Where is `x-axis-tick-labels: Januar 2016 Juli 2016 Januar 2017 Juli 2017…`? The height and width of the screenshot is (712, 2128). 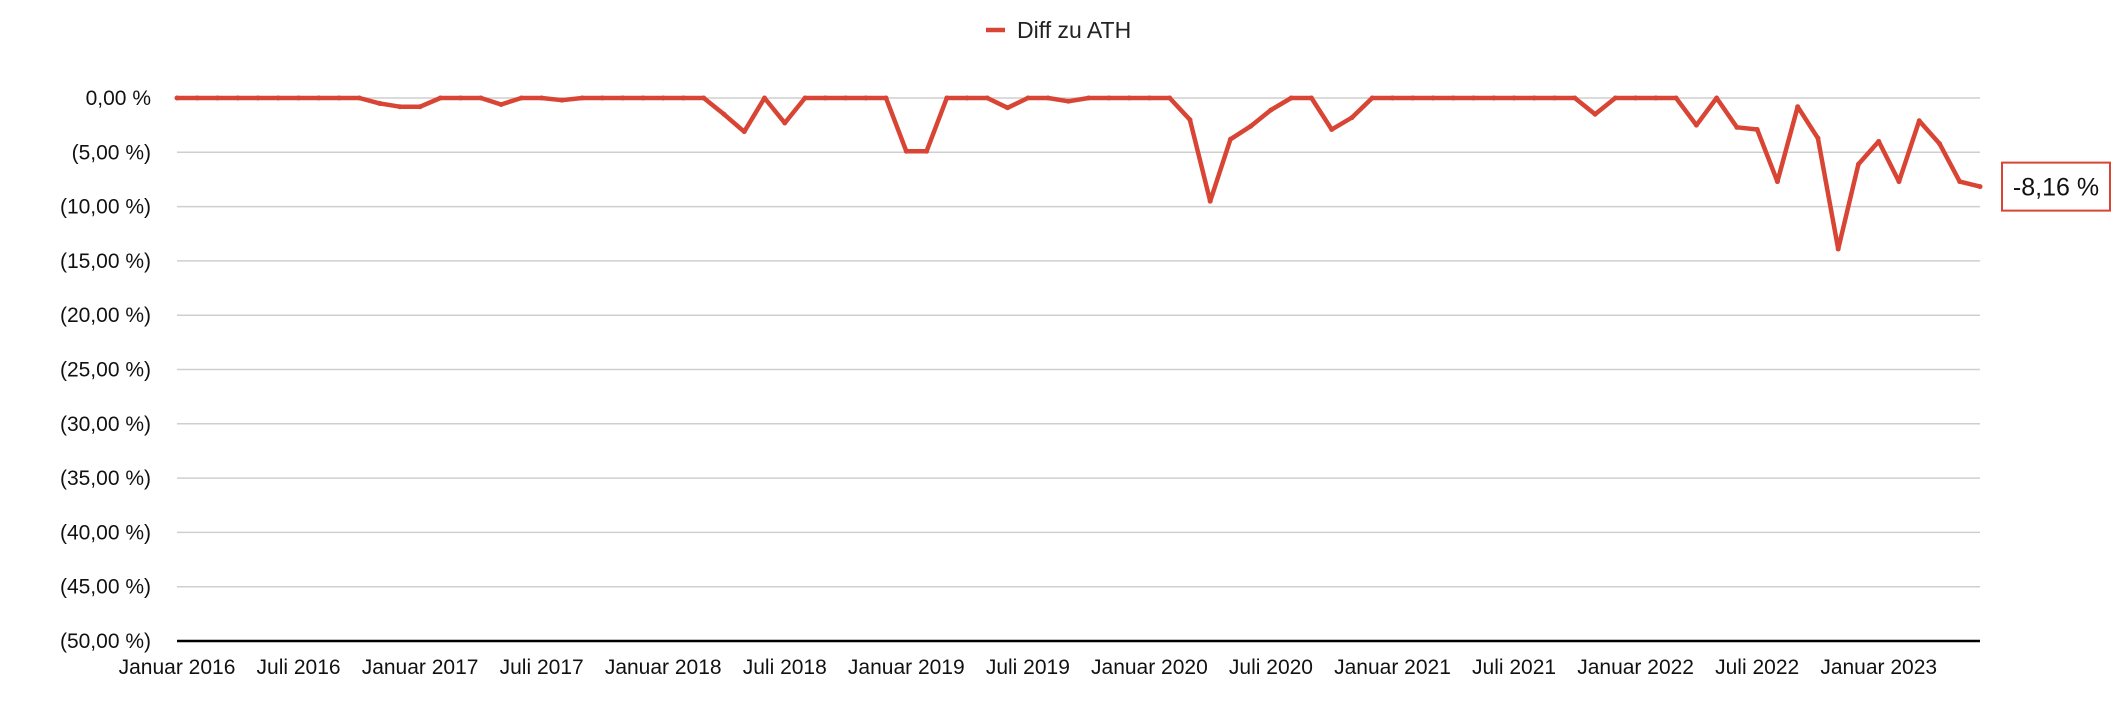 x-axis-tick-labels: Januar 2016 Juli 2016 Januar 2017 Juli 2017… is located at coordinates (1028, 667).